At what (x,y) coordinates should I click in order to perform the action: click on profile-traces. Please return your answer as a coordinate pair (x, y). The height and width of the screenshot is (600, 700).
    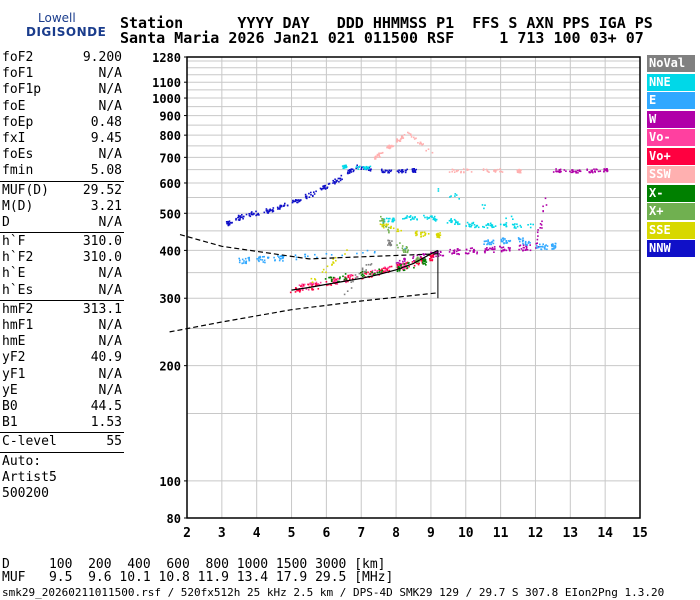
    Looking at the image, I should click on (304, 283).